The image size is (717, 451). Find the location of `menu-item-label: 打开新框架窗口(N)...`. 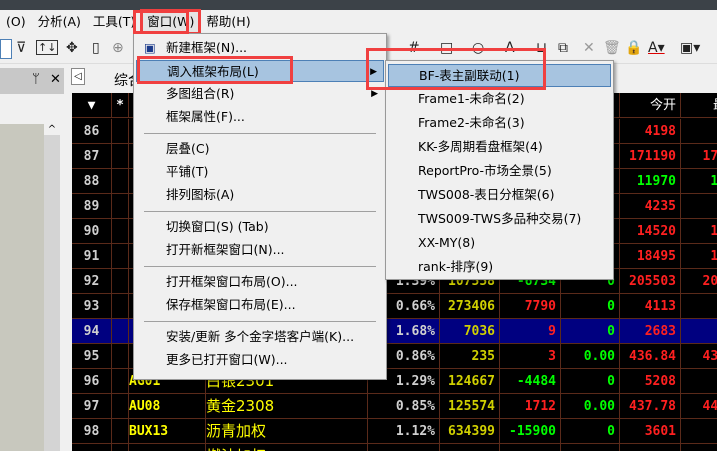

menu-item-label: 打开新框架窗口(N)... is located at coordinates (225, 249).